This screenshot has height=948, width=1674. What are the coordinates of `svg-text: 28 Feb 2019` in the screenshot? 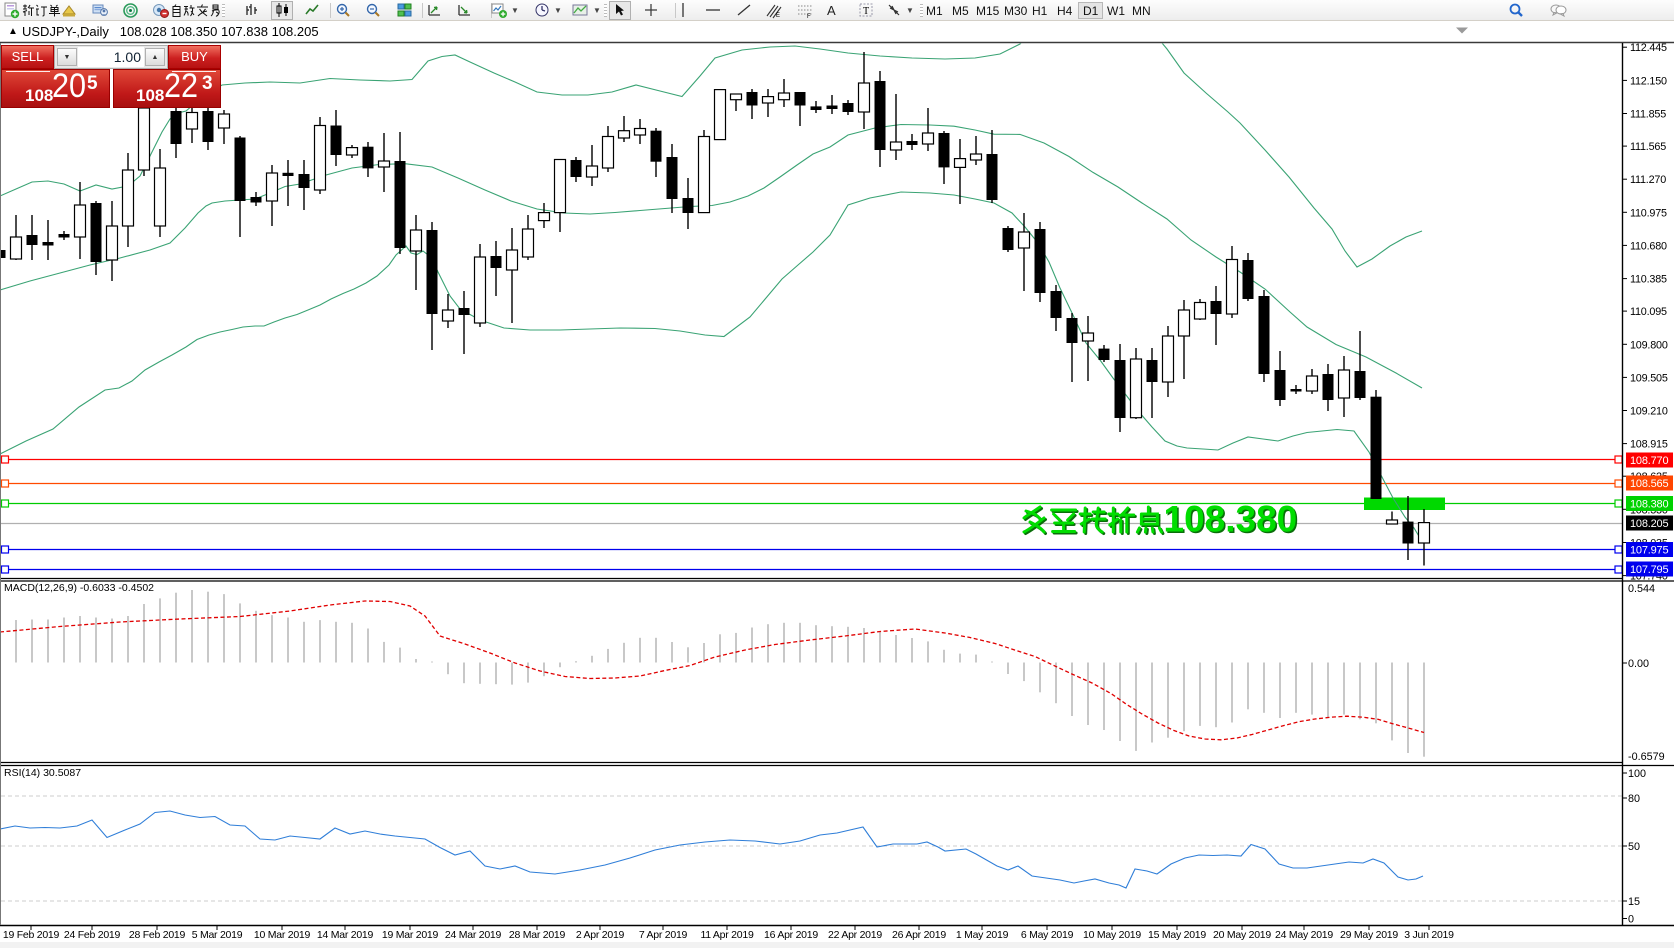 It's located at (157, 935).